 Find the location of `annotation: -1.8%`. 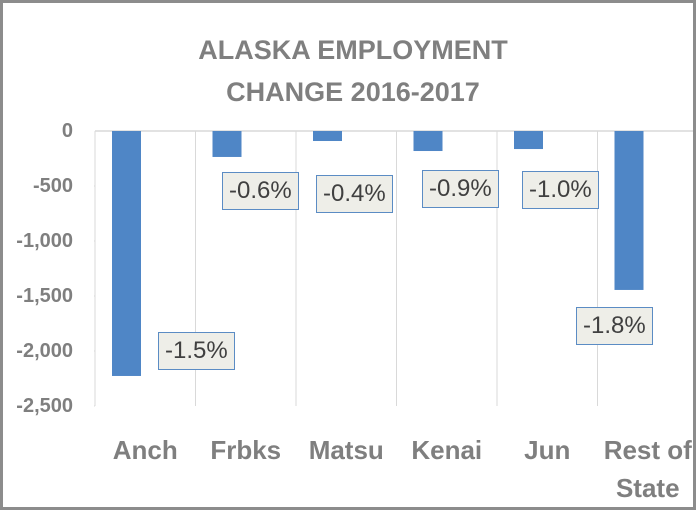

annotation: -1.8% is located at coordinates (614, 326).